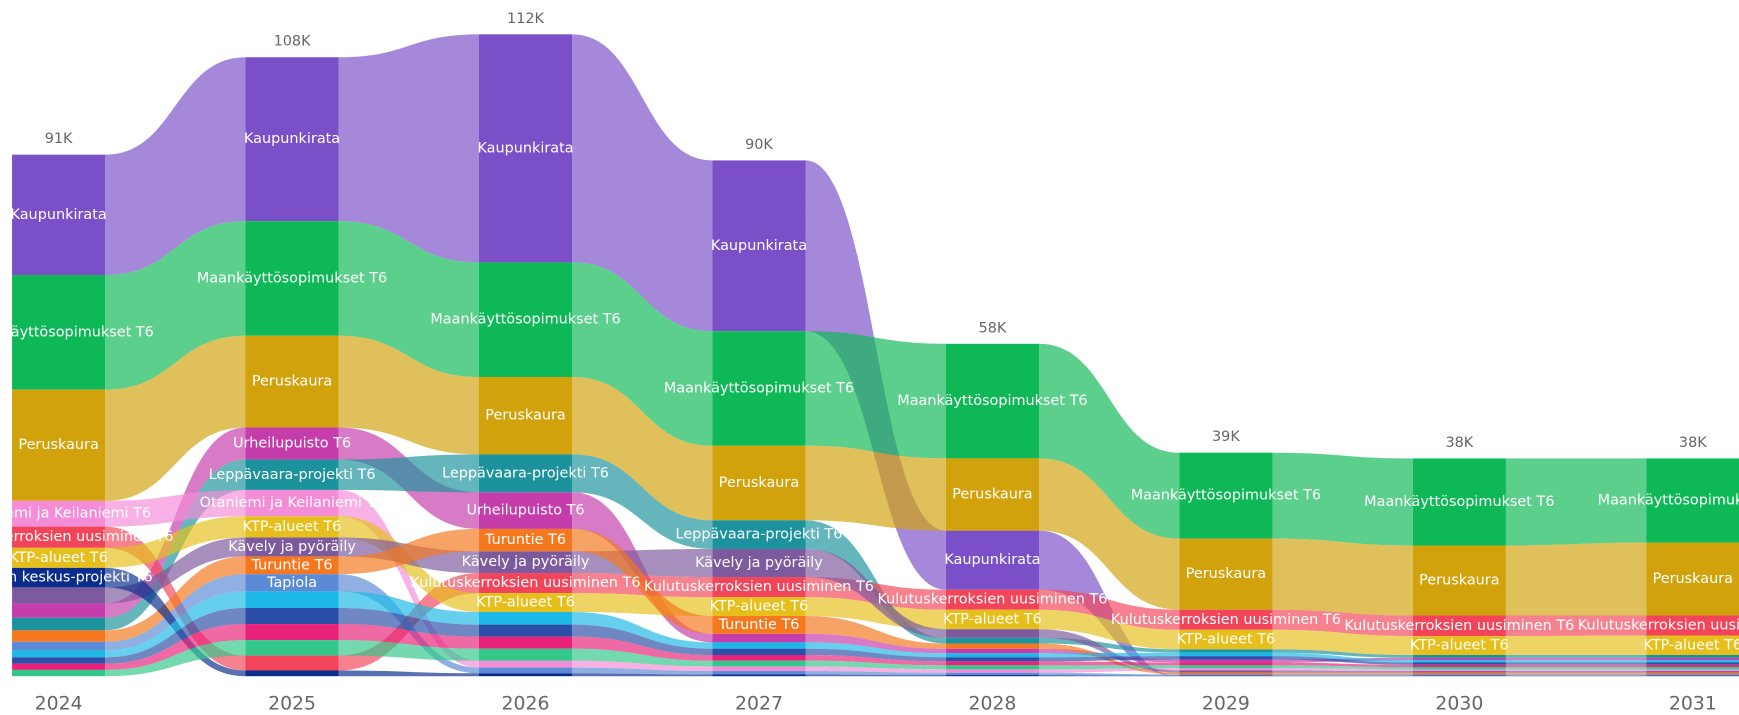 The image size is (1739, 715). Describe the element at coordinates (75, 514) in the screenshot. I see `segment-label: Otaniemi ja Keilaniemi T6` at that location.